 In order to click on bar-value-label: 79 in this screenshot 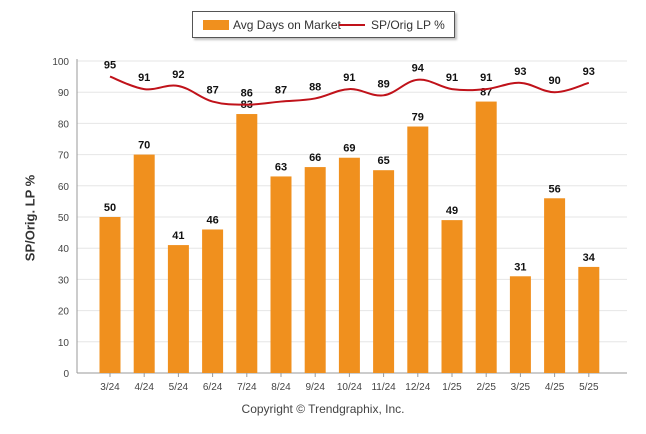, I will do `click(418, 118)`.